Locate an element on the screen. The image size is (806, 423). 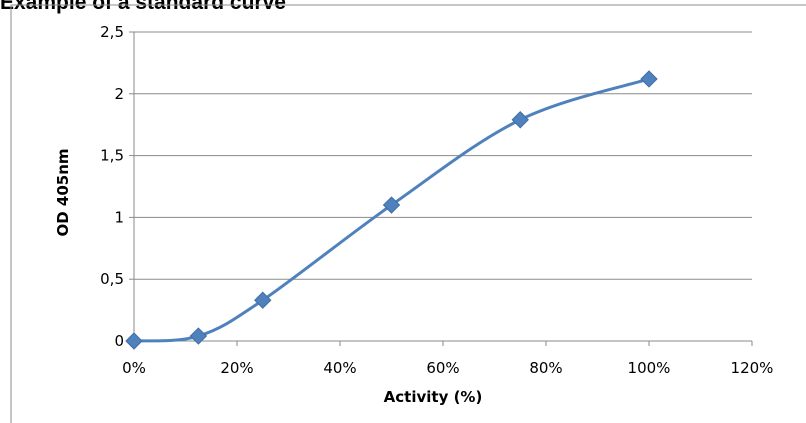
y-tick-label: 2,5 is located at coordinates (112, 32).